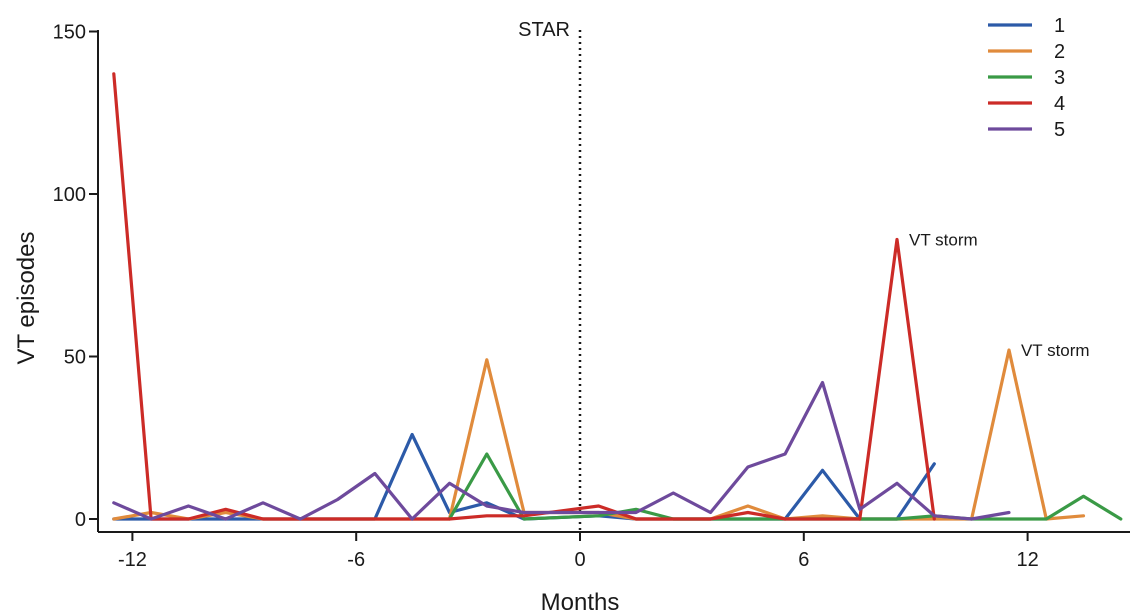  What do you see at coordinates (69, 33) in the screenshot?
I see `y-tick-label: 150` at bounding box center [69, 33].